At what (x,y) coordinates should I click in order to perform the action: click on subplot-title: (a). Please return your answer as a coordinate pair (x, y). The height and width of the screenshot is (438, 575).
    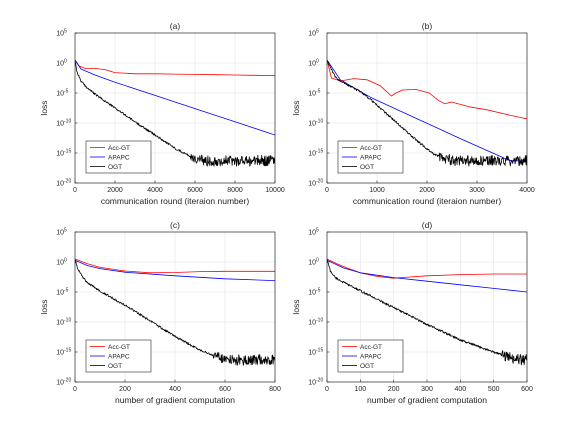
    Looking at the image, I should click on (175, 26).